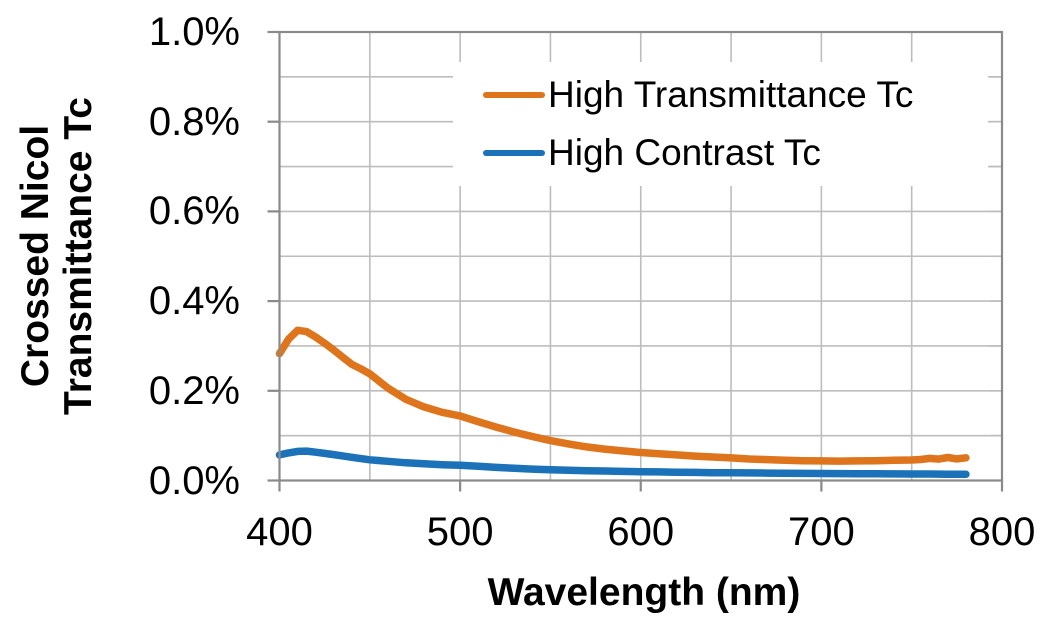 The width and height of the screenshot is (1061, 628). Describe the element at coordinates (644, 592) in the screenshot. I see `x-axis-title: Wavelength (nm)` at that location.